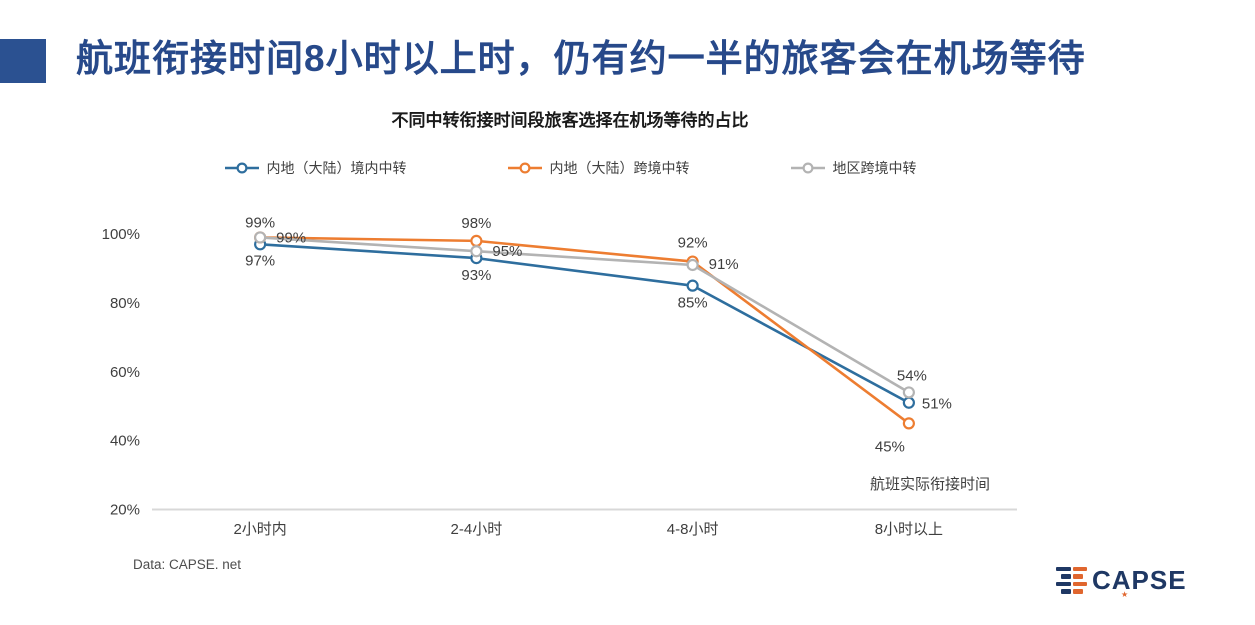 This screenshot has width=1255, height=625. Describe the element at coordinates (260, 260) in the screenshot. I see `data-label: 97%` at that location.